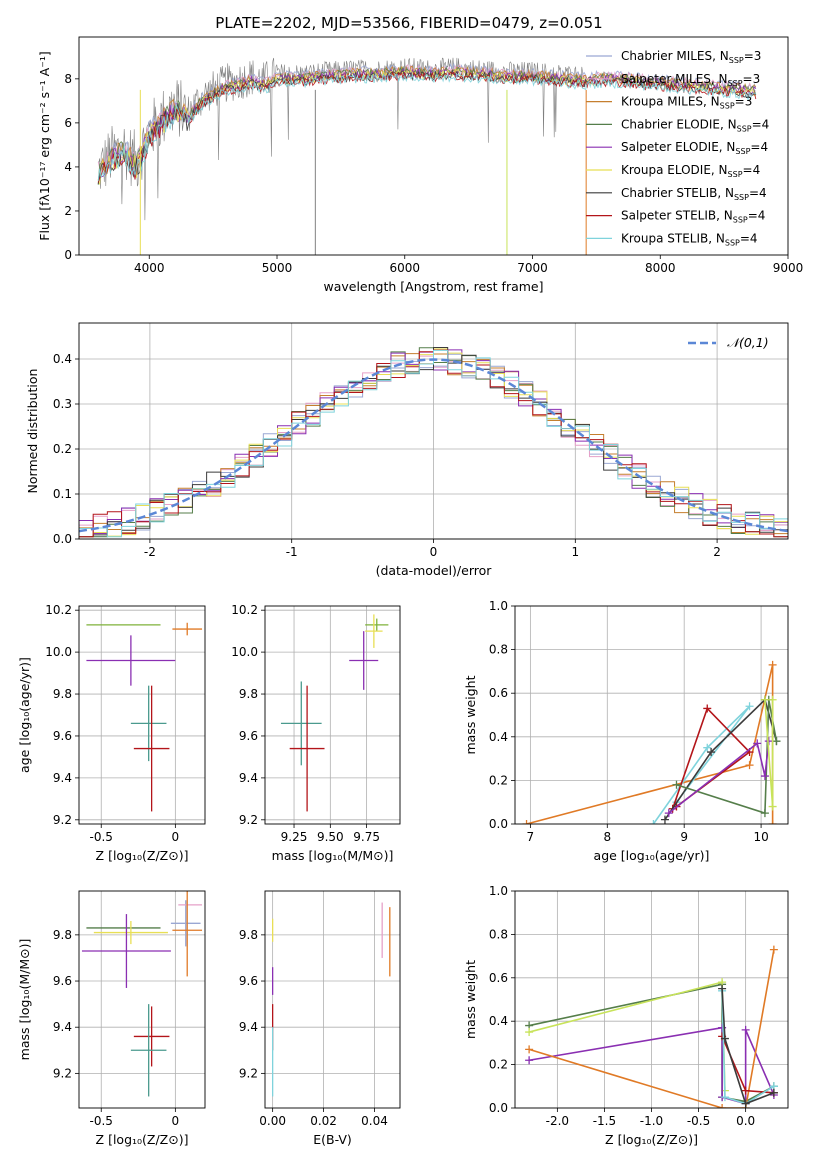 This screenshot has width=819, height=1170. I want to click on plot-area-spectrum, so click(427, 156).